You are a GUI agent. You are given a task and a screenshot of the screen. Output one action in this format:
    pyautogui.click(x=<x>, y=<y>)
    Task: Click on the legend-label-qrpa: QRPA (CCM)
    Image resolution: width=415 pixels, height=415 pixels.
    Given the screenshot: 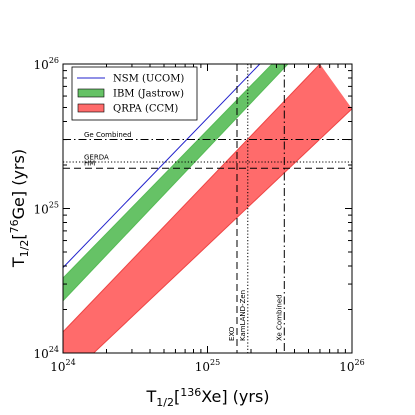 What is the action you would take?
    pyautogui.click(x=145, y=109)
    